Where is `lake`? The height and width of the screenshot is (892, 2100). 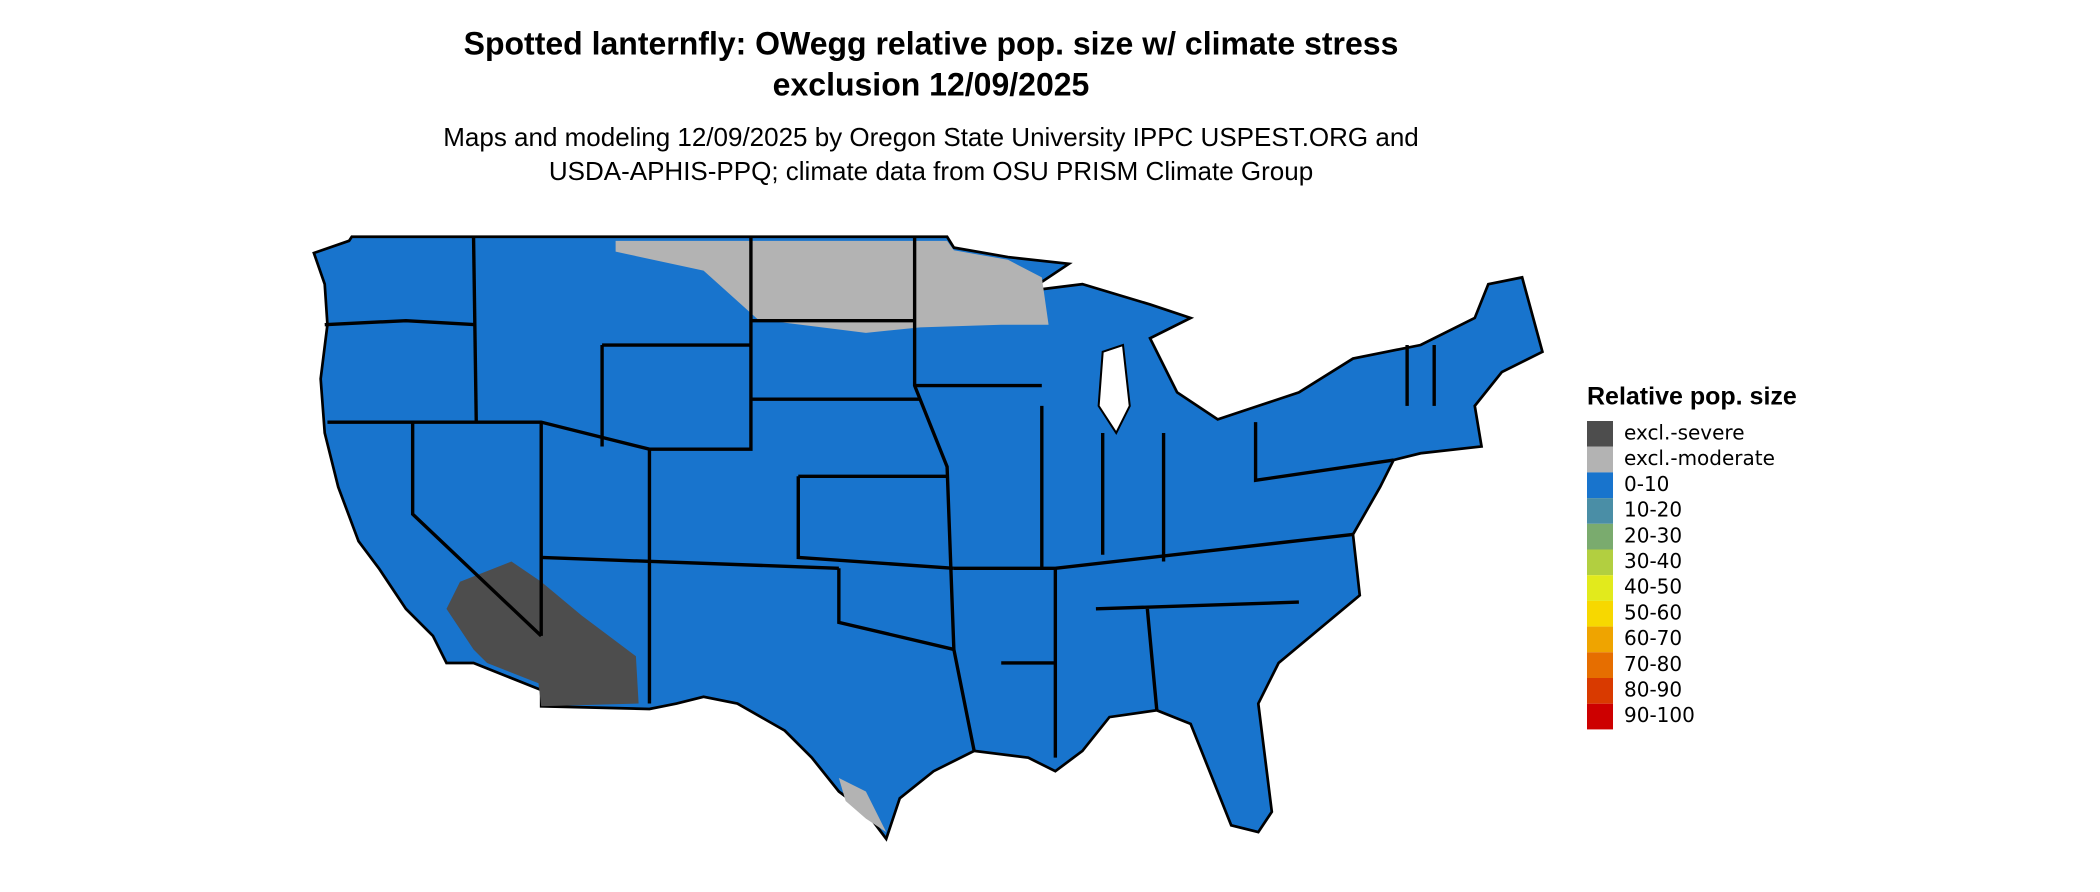
lake is located at coordinates (1114, 389).